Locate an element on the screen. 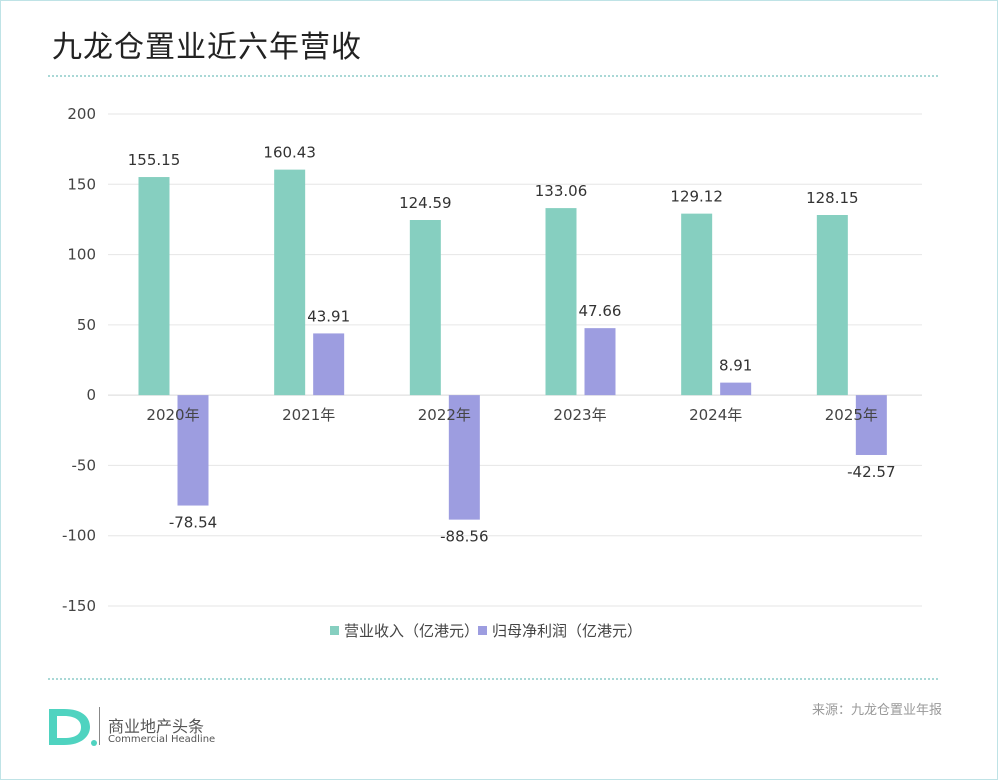 The image size is (1000, 782). y-tick-label: -100 is located at coordinates (79, 536).